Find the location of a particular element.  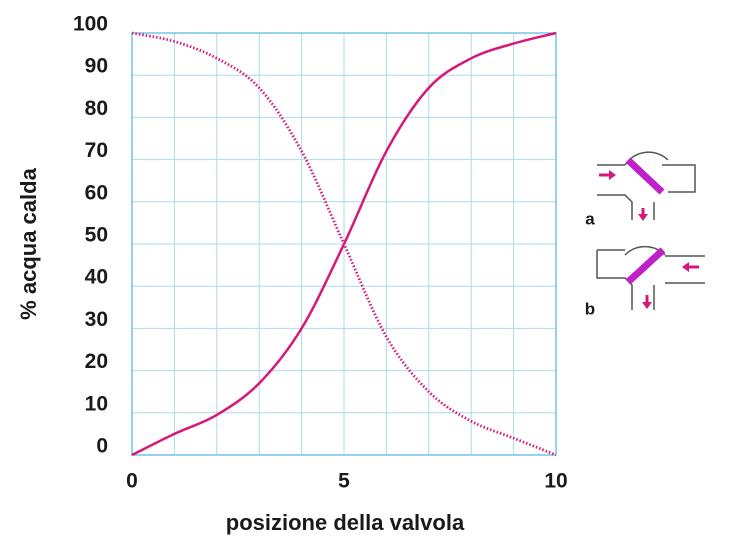

y-tick-label: 20 is located at coordinates (96, 361).